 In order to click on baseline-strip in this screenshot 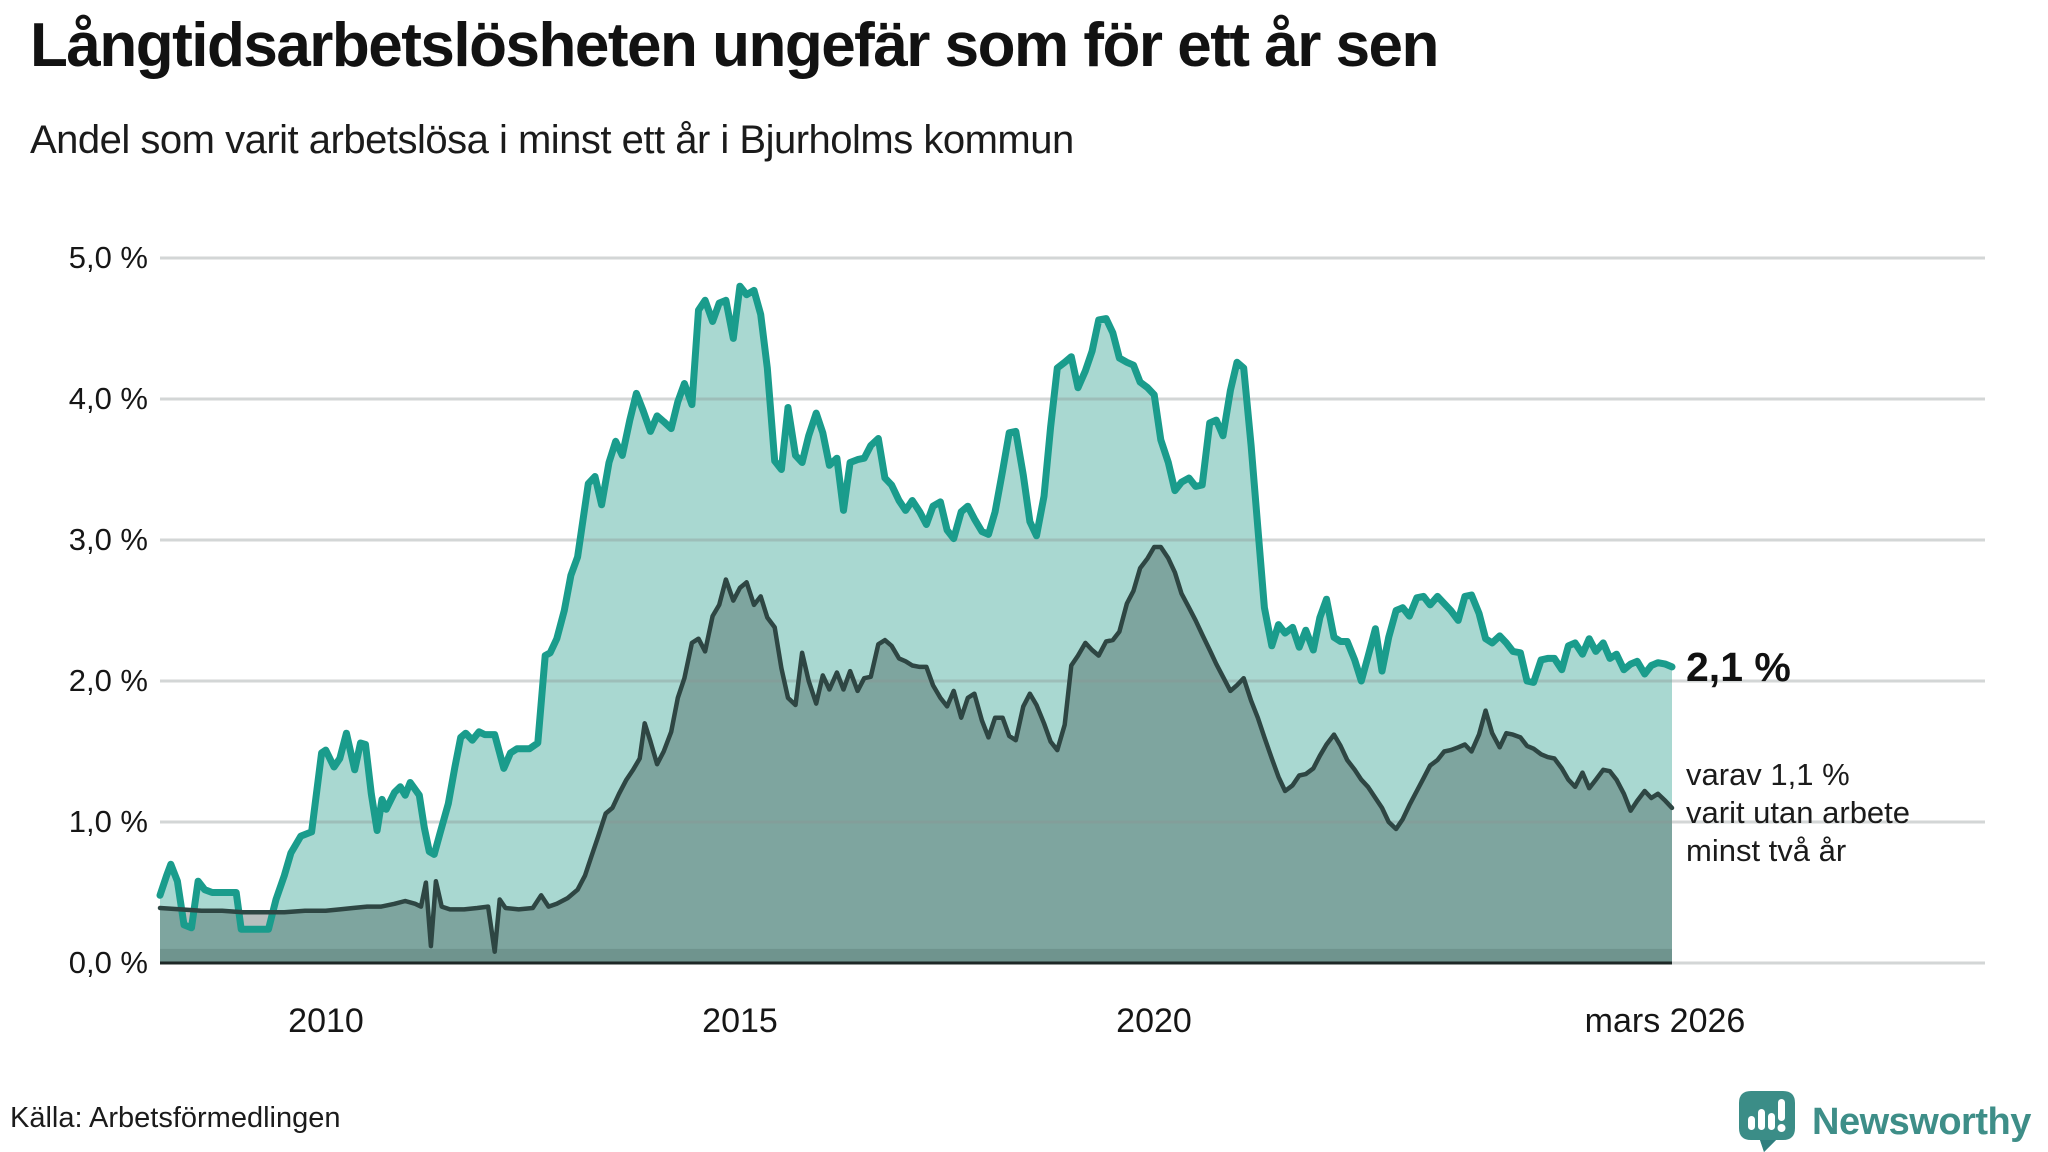, I will do `click(916, 955)`.